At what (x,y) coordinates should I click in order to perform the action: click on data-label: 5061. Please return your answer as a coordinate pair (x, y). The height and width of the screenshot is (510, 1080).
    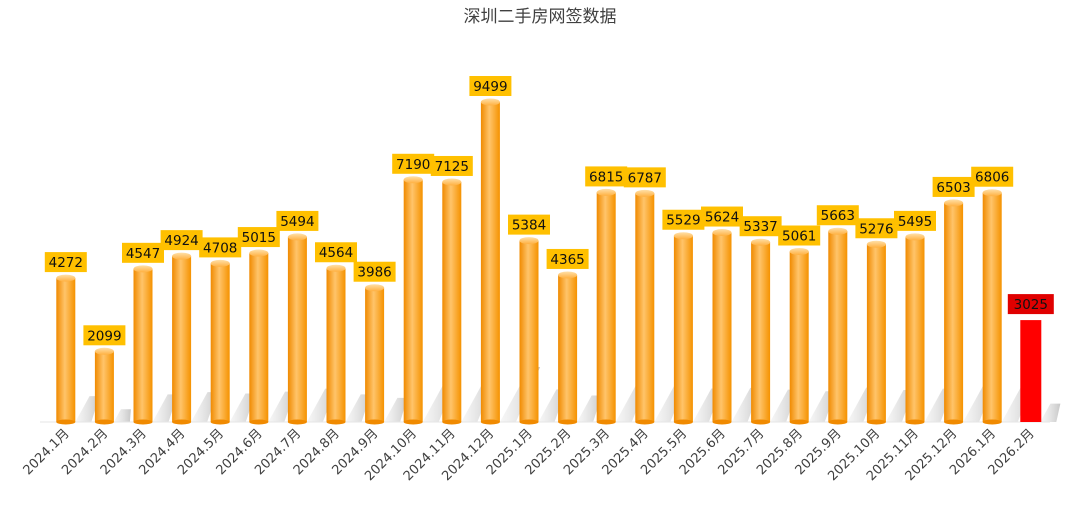
    Looking at the image, I should click on (799, 235).